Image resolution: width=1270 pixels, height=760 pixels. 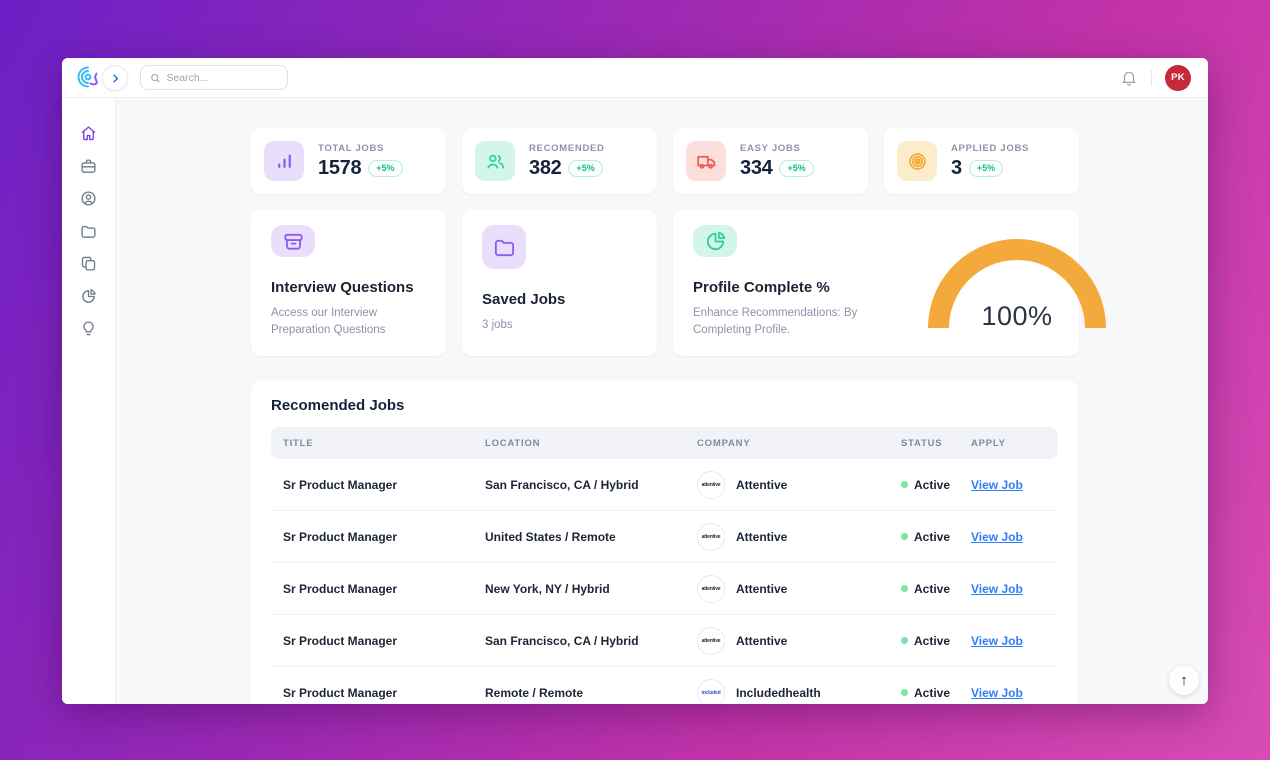 I want to click on lightbulb-icon, so click(x=88, y=328).